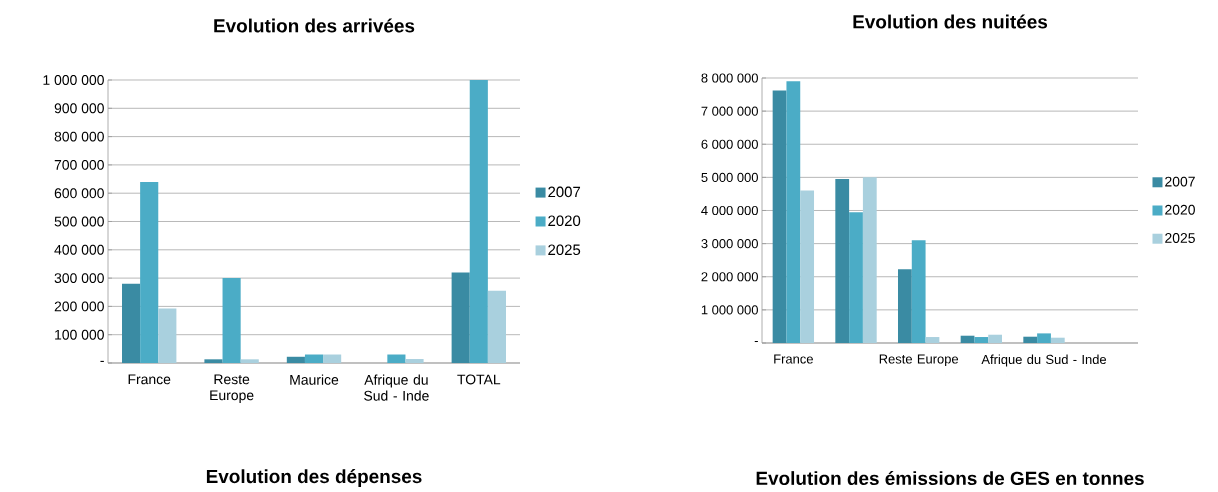  Describe the element at coordinates (79, 306) in the screenshot. I see `y-tick-label: 200 000` at that location.